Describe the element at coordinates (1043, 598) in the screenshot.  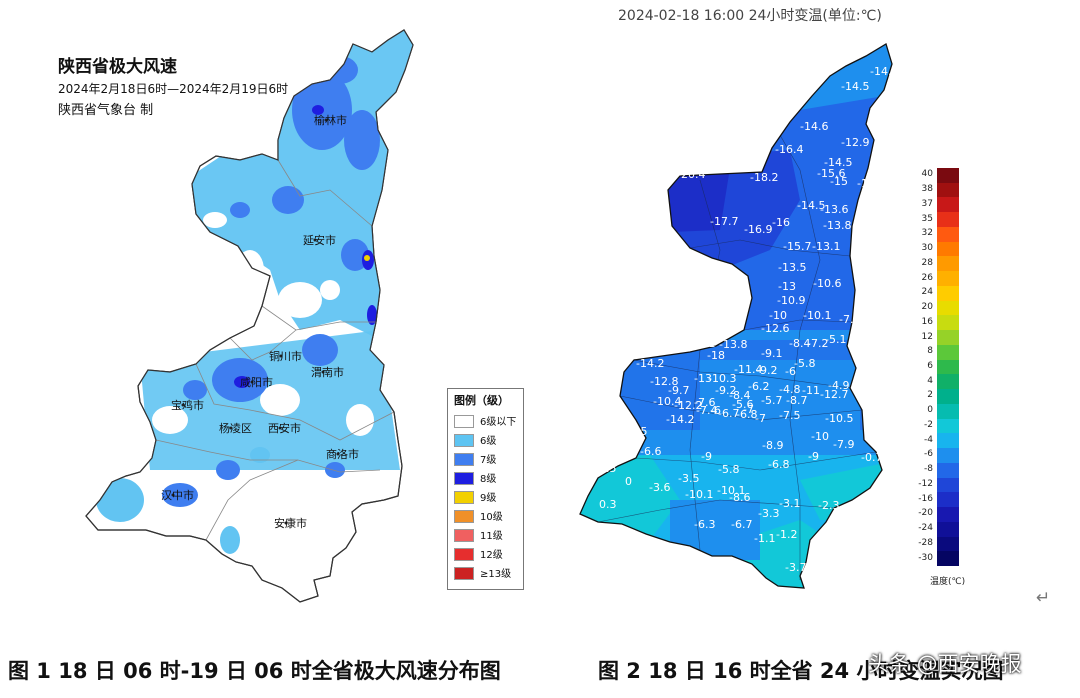
I see `return-glyph-icon: ↵` at that location.